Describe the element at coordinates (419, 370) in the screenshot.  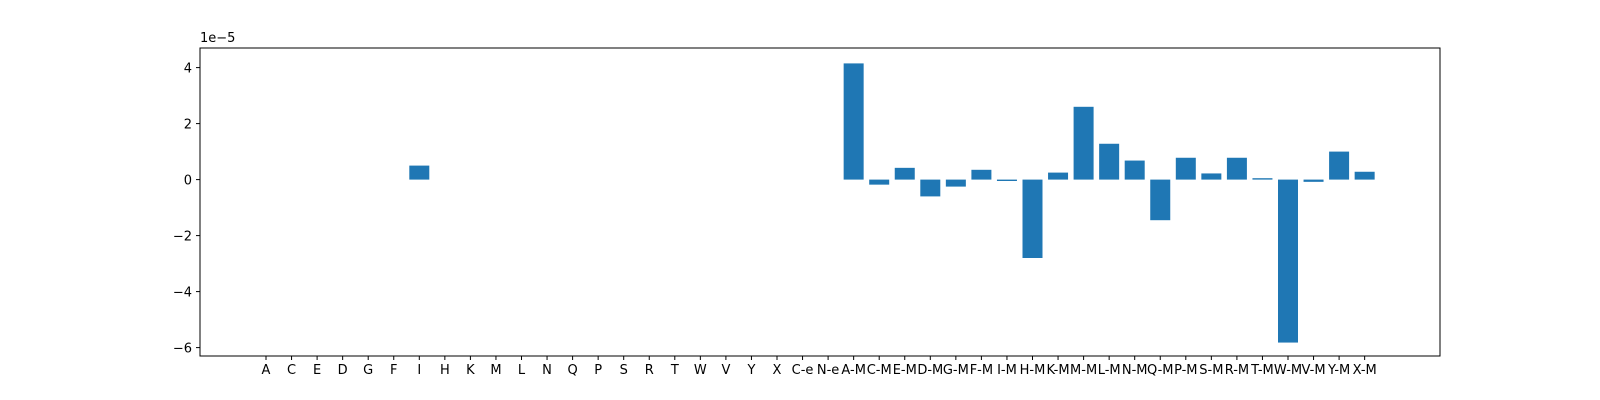
I see `x-tick-label: I` at that location.